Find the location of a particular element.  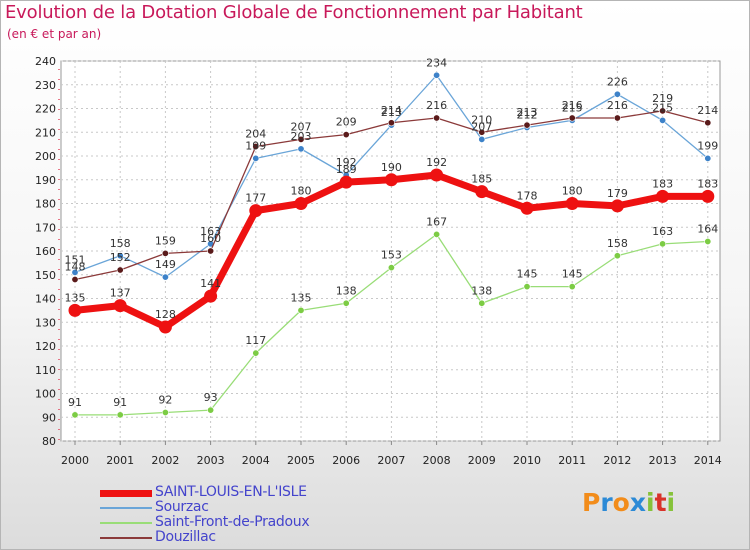

proxiti-logo: Proxiti is located at coordinates (628, 502).